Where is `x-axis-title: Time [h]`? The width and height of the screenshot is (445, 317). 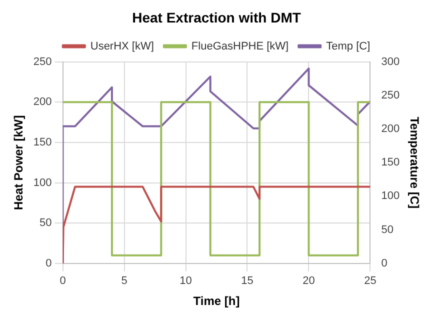 x-axis-title: Time [h] is located at coordinates (216, 301).